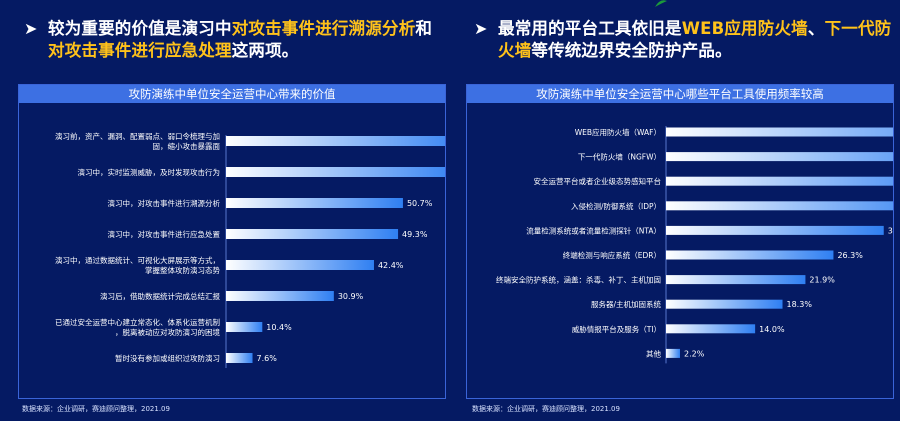 This screenshot has height=421, width=900. What do you see at coordinates (415, 234) in the screenshot?
I see `data-label: 49.3%` at bounding box center [415, 234].